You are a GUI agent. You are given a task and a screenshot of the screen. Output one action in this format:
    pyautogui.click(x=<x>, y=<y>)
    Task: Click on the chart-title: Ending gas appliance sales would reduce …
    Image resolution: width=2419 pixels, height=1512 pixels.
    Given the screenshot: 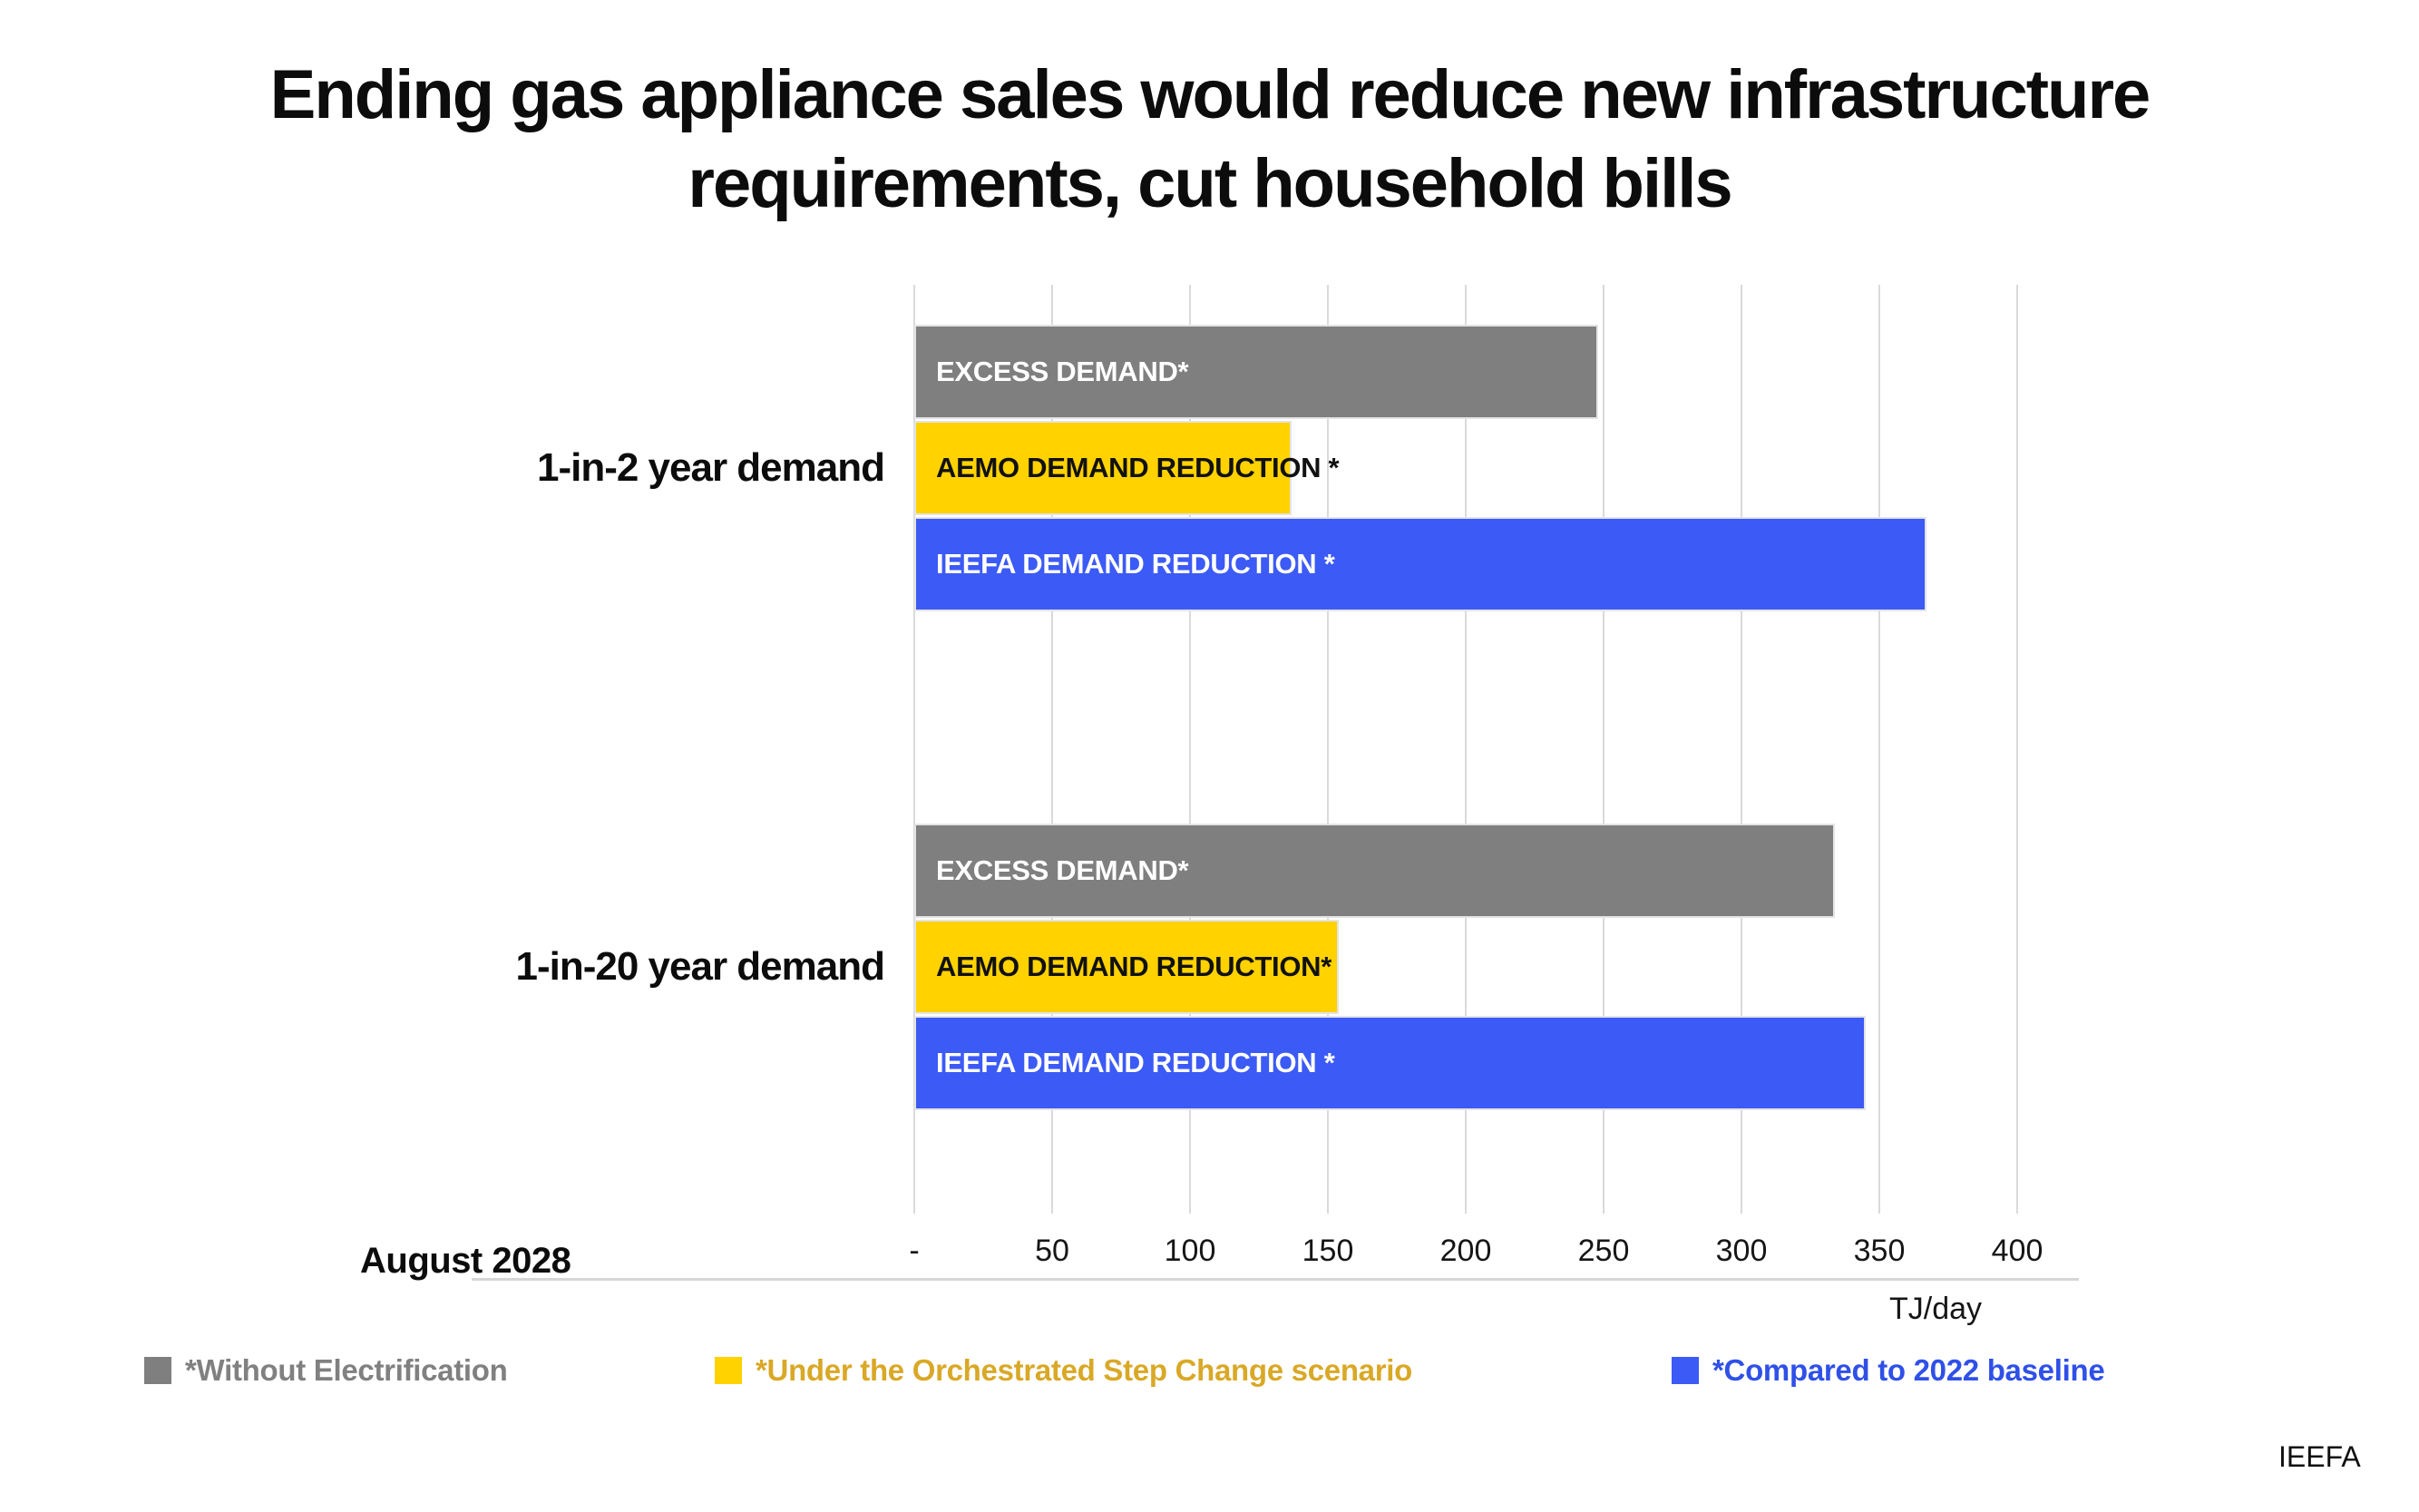 What is the action you would take?
    pyautogui.click(x=1209, y=140)
    